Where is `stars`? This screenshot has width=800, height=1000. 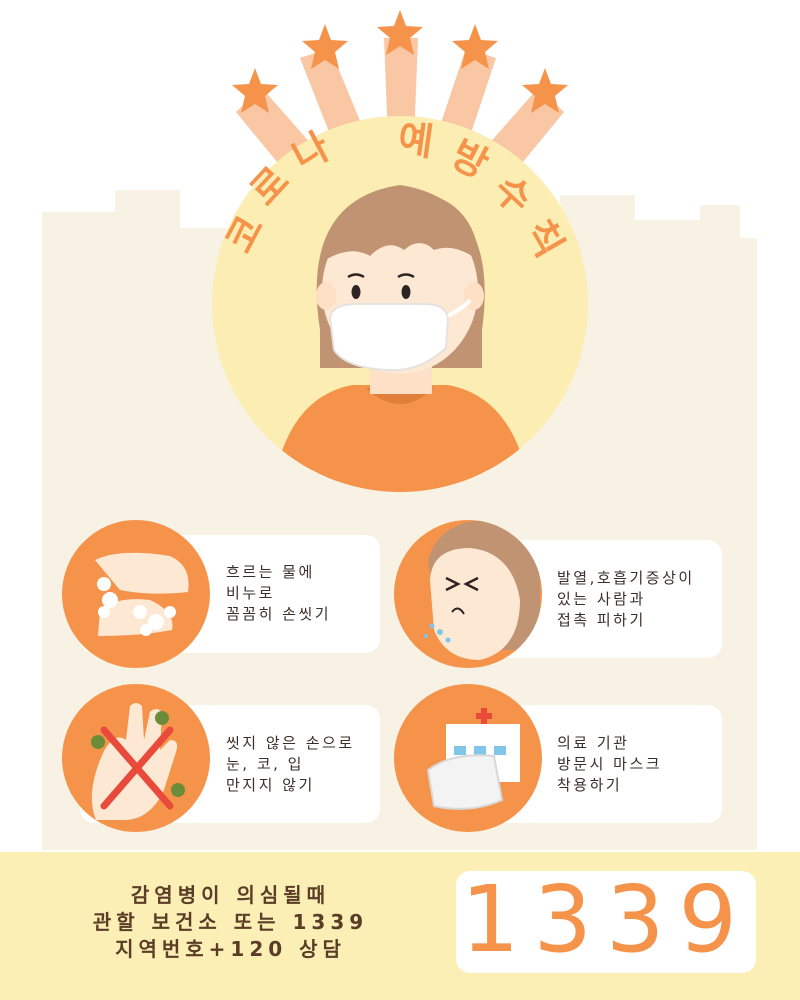 stars is located at coordinates (400, 61).